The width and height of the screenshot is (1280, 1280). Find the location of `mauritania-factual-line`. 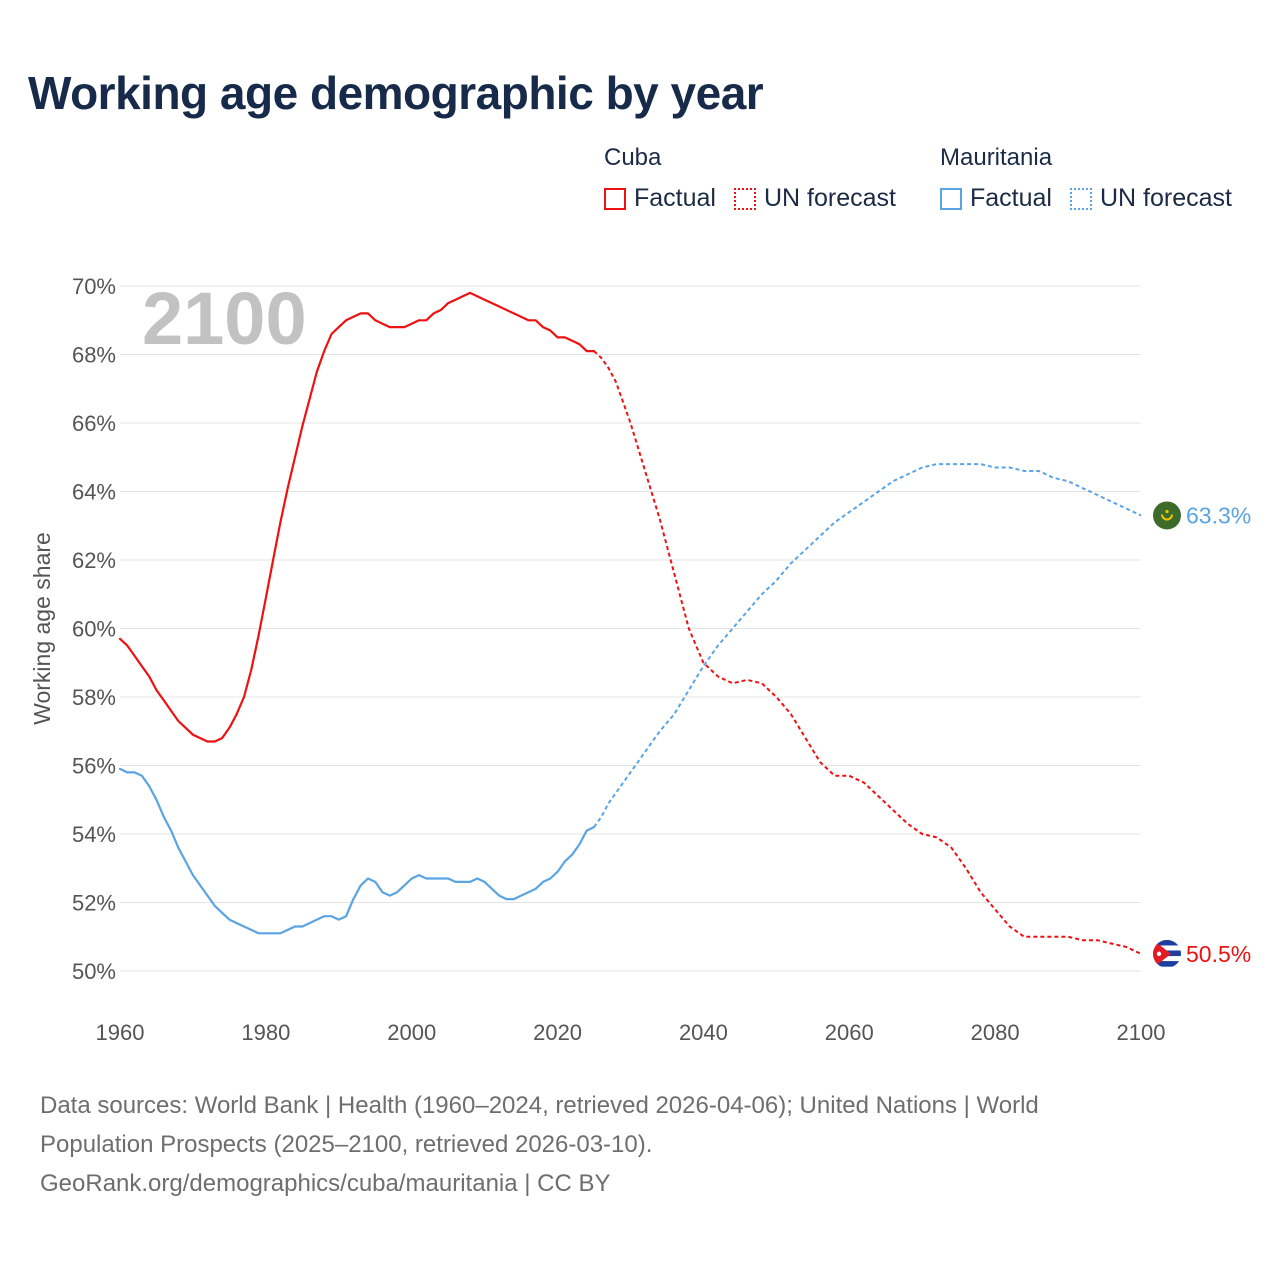

mauritania-factual-line is located at coordinates (357, 851).